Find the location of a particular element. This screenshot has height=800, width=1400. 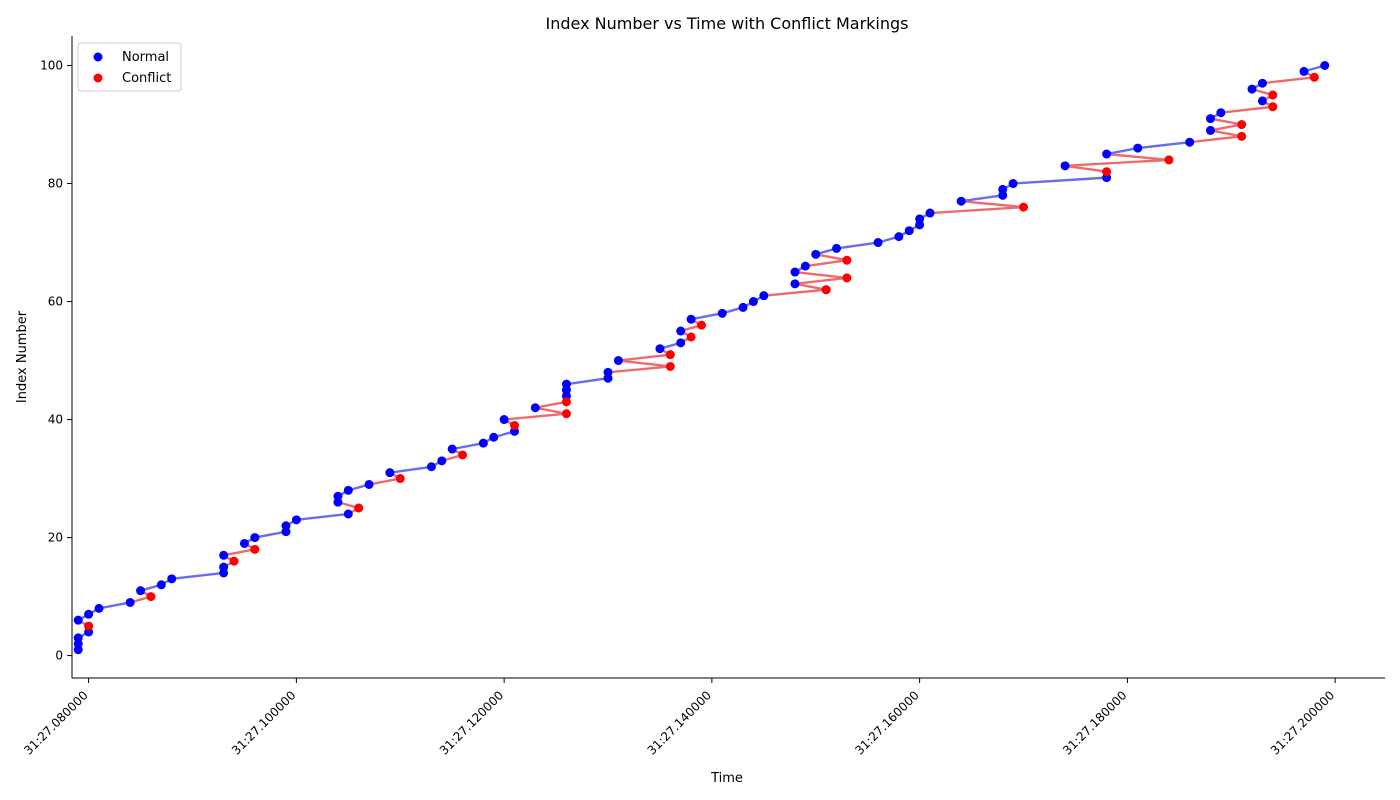

x-tick-label: 31:27.100000 is located at coordinates (263, 722).